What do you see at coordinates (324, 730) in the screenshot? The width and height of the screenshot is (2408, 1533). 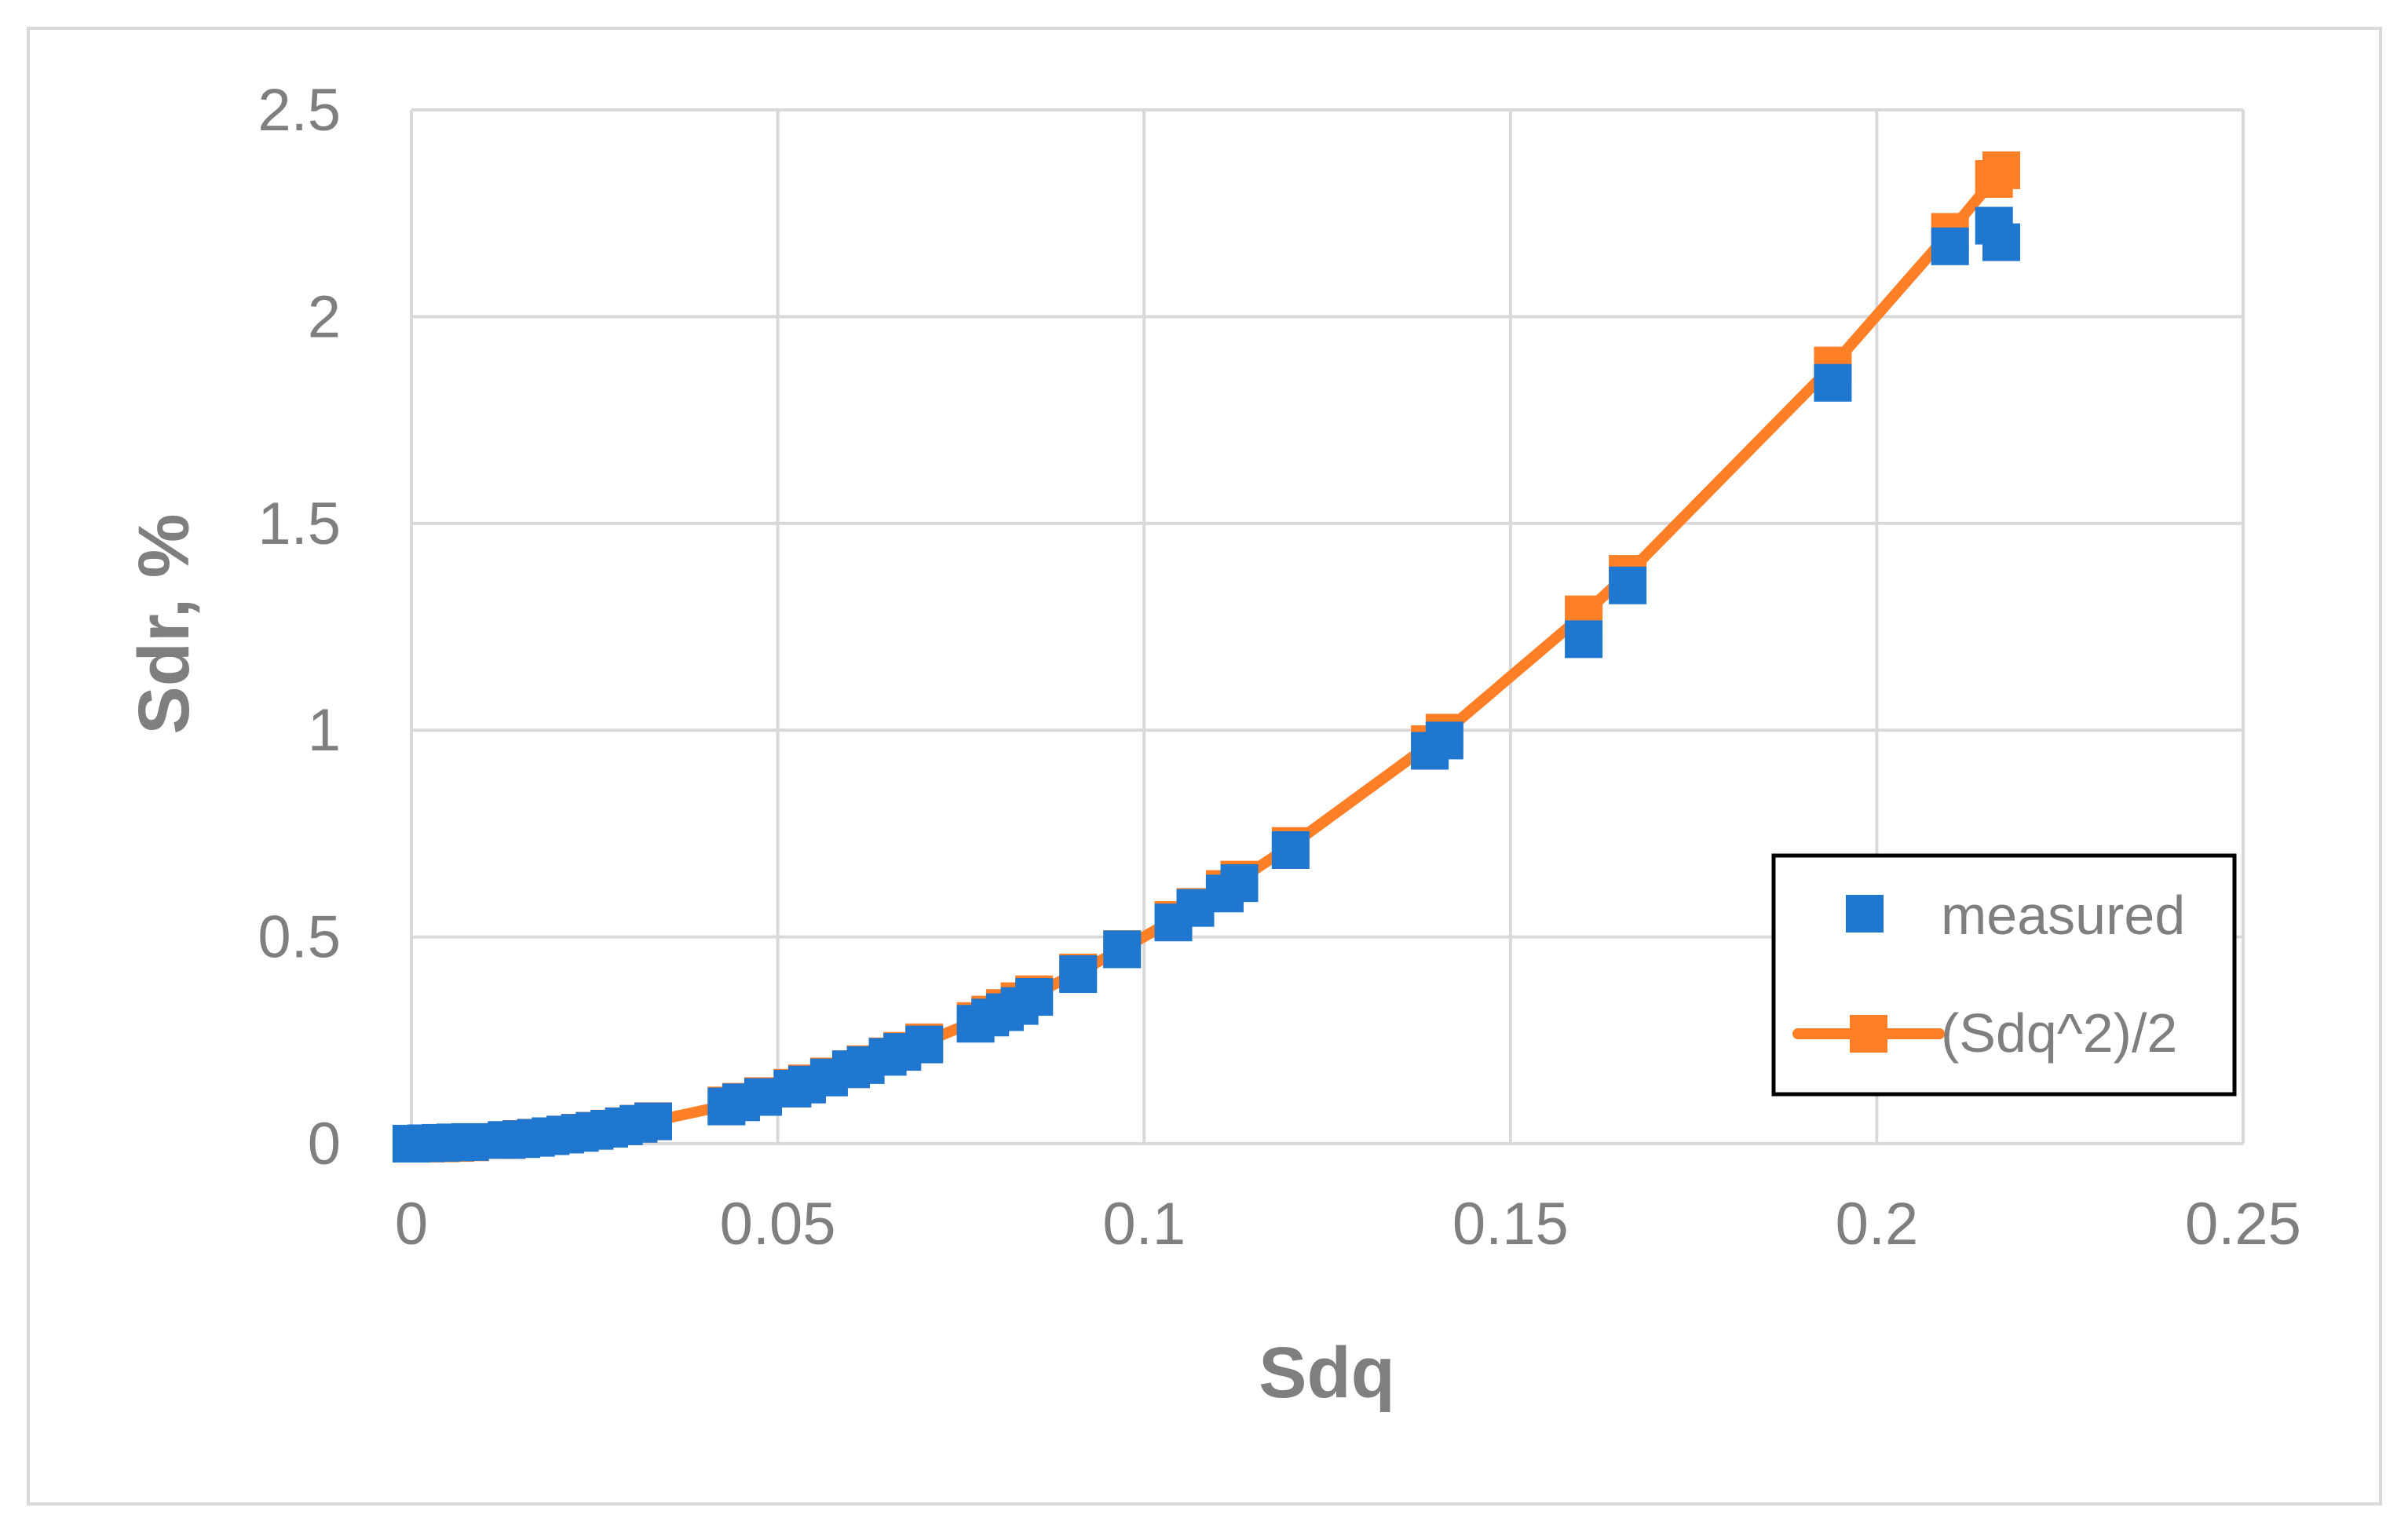 I see `y-tick-label: 1` at bounding box center [324, 730].